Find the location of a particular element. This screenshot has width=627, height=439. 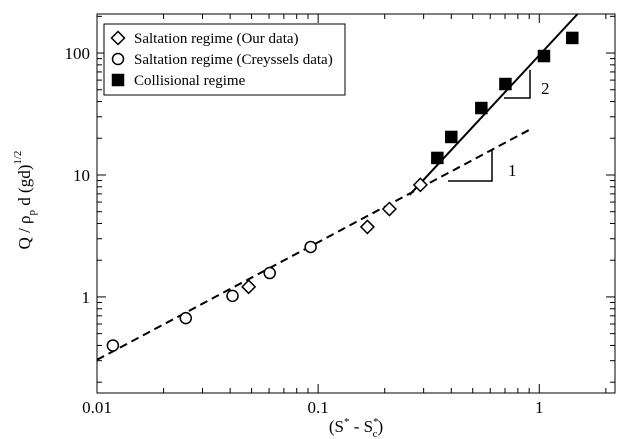

x-label-part: (S is located at coordinates (336, 426).